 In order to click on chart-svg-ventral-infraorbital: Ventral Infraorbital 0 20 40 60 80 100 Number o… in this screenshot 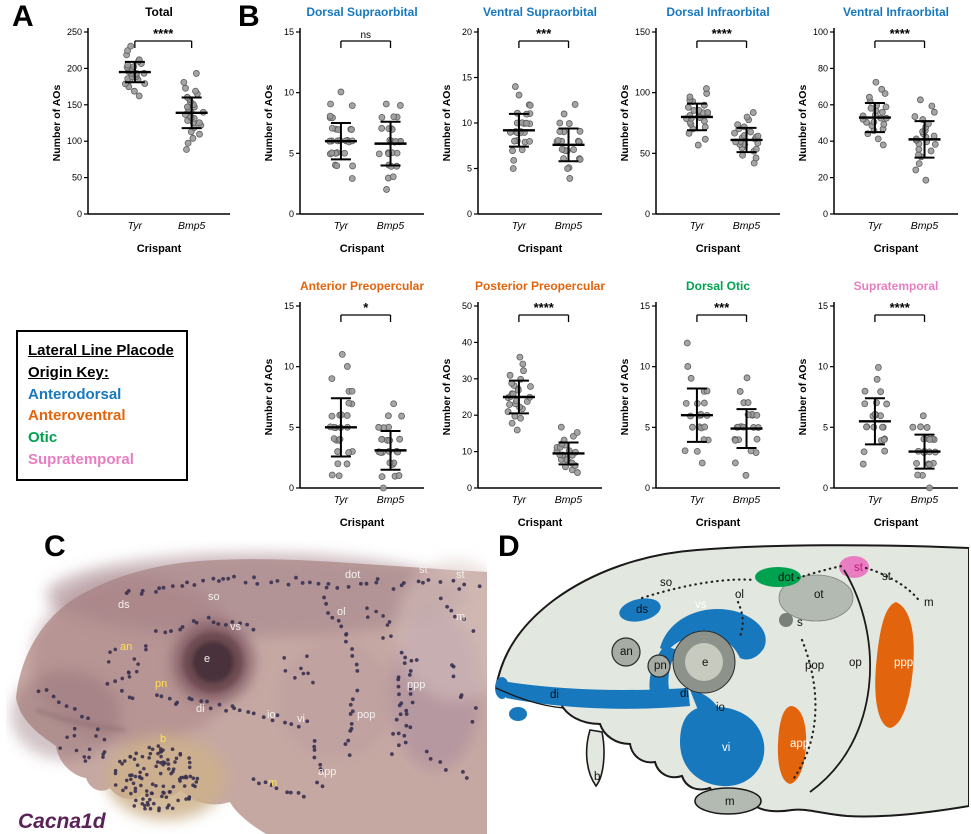, I will do `click(877, 130)`.